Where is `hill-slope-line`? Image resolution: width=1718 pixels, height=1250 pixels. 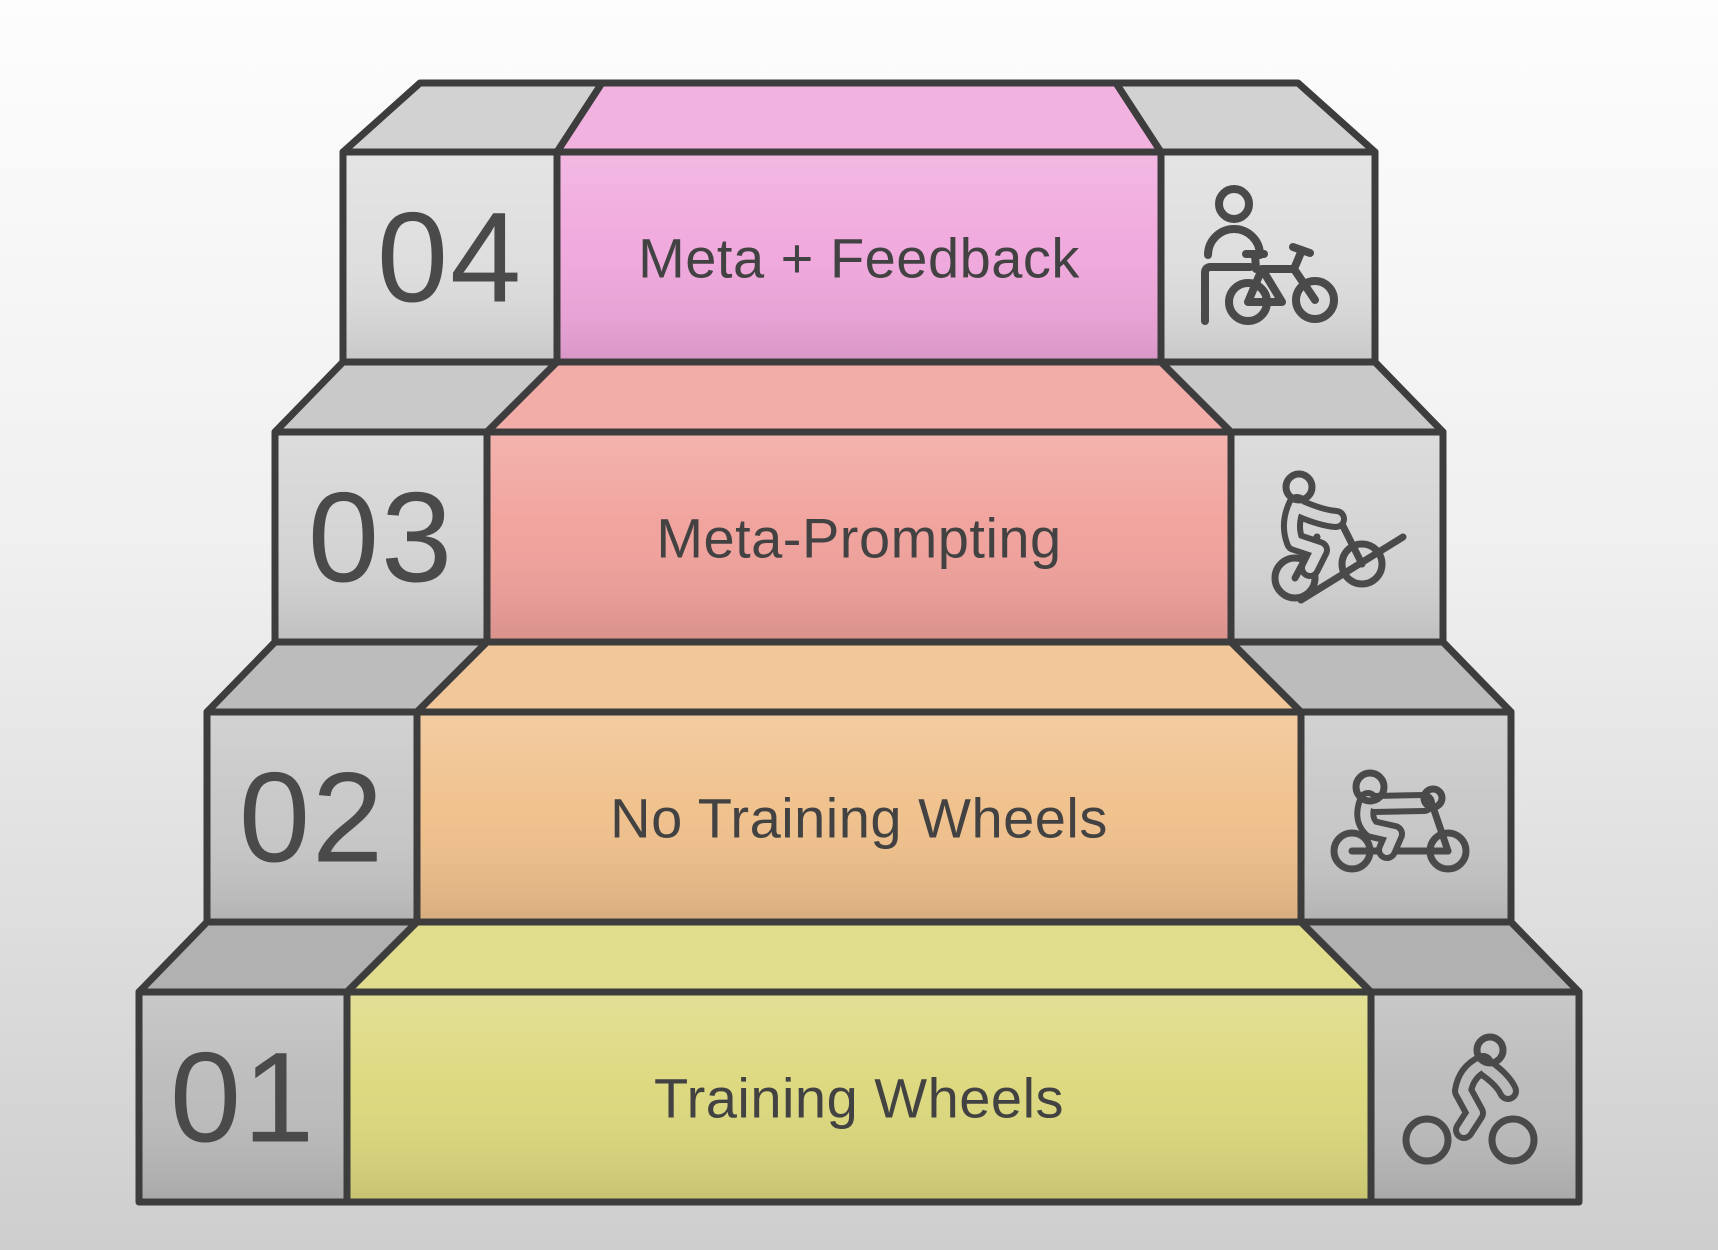 hill-slope-line is located at coordinates (1352, 568).